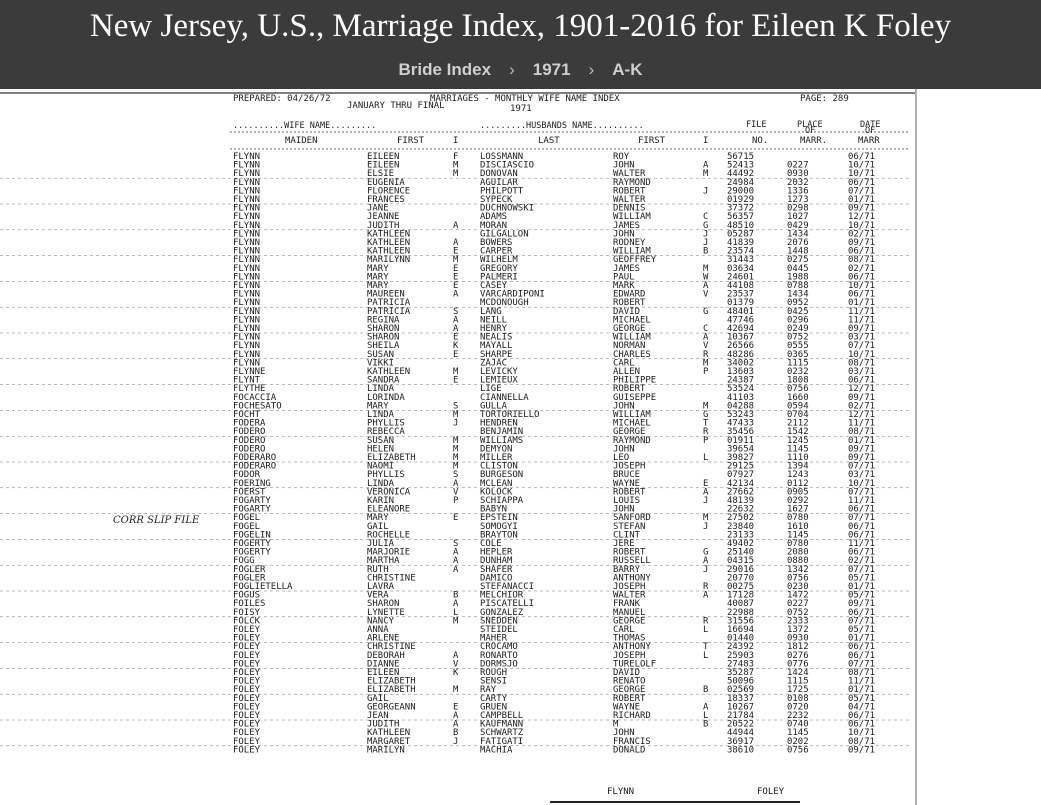 This screenshot has height=805, width=1041. I want to click on breadcrumb-range: A-K, so click(627, 69).